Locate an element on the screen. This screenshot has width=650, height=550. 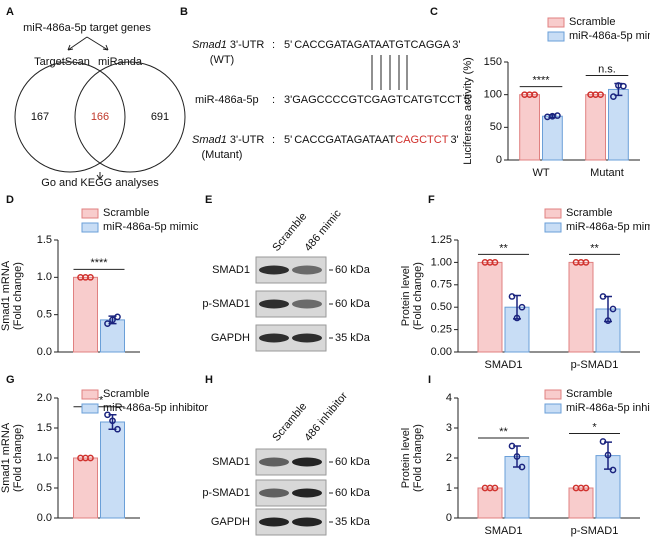
marker-label: 35 kDa is located at coordinates (353, 338).